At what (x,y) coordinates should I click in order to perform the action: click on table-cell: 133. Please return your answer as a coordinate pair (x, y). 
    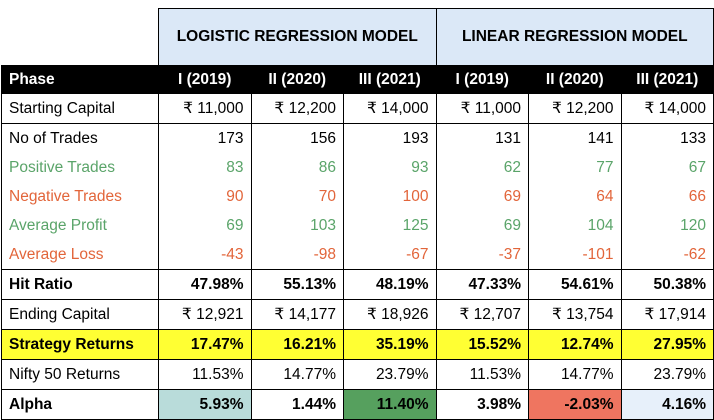
    Looking at the image, I should click on (667, 138).